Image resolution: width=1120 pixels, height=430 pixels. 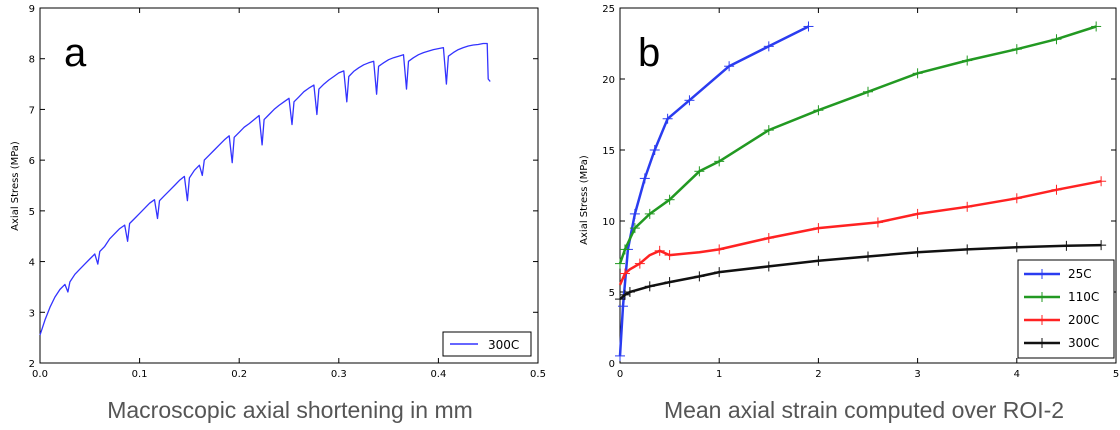 I want to click on y-axis-label-a: Axial Stress (MPa), so click(x=15, y=186).